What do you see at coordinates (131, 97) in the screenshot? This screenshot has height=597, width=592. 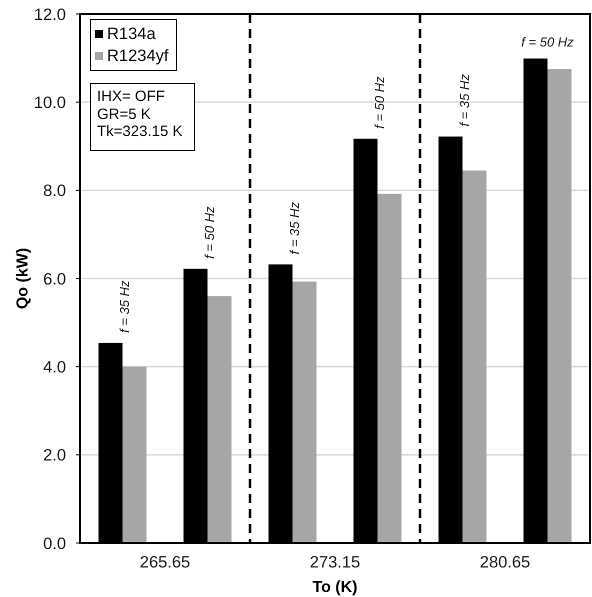 I see `annotation: IHX= OFF` at bounding box center [131, 97].